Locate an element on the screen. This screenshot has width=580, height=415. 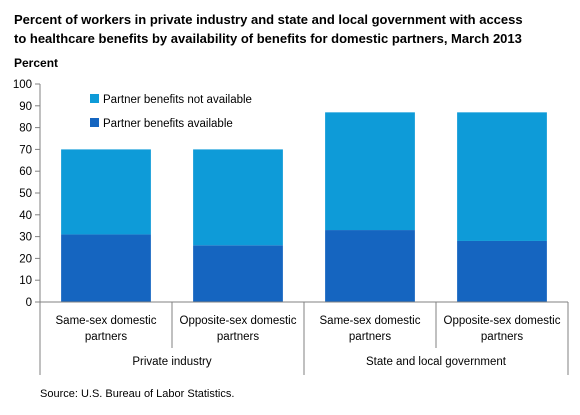
group-label: Private industry is located at coordinates (172, 362).